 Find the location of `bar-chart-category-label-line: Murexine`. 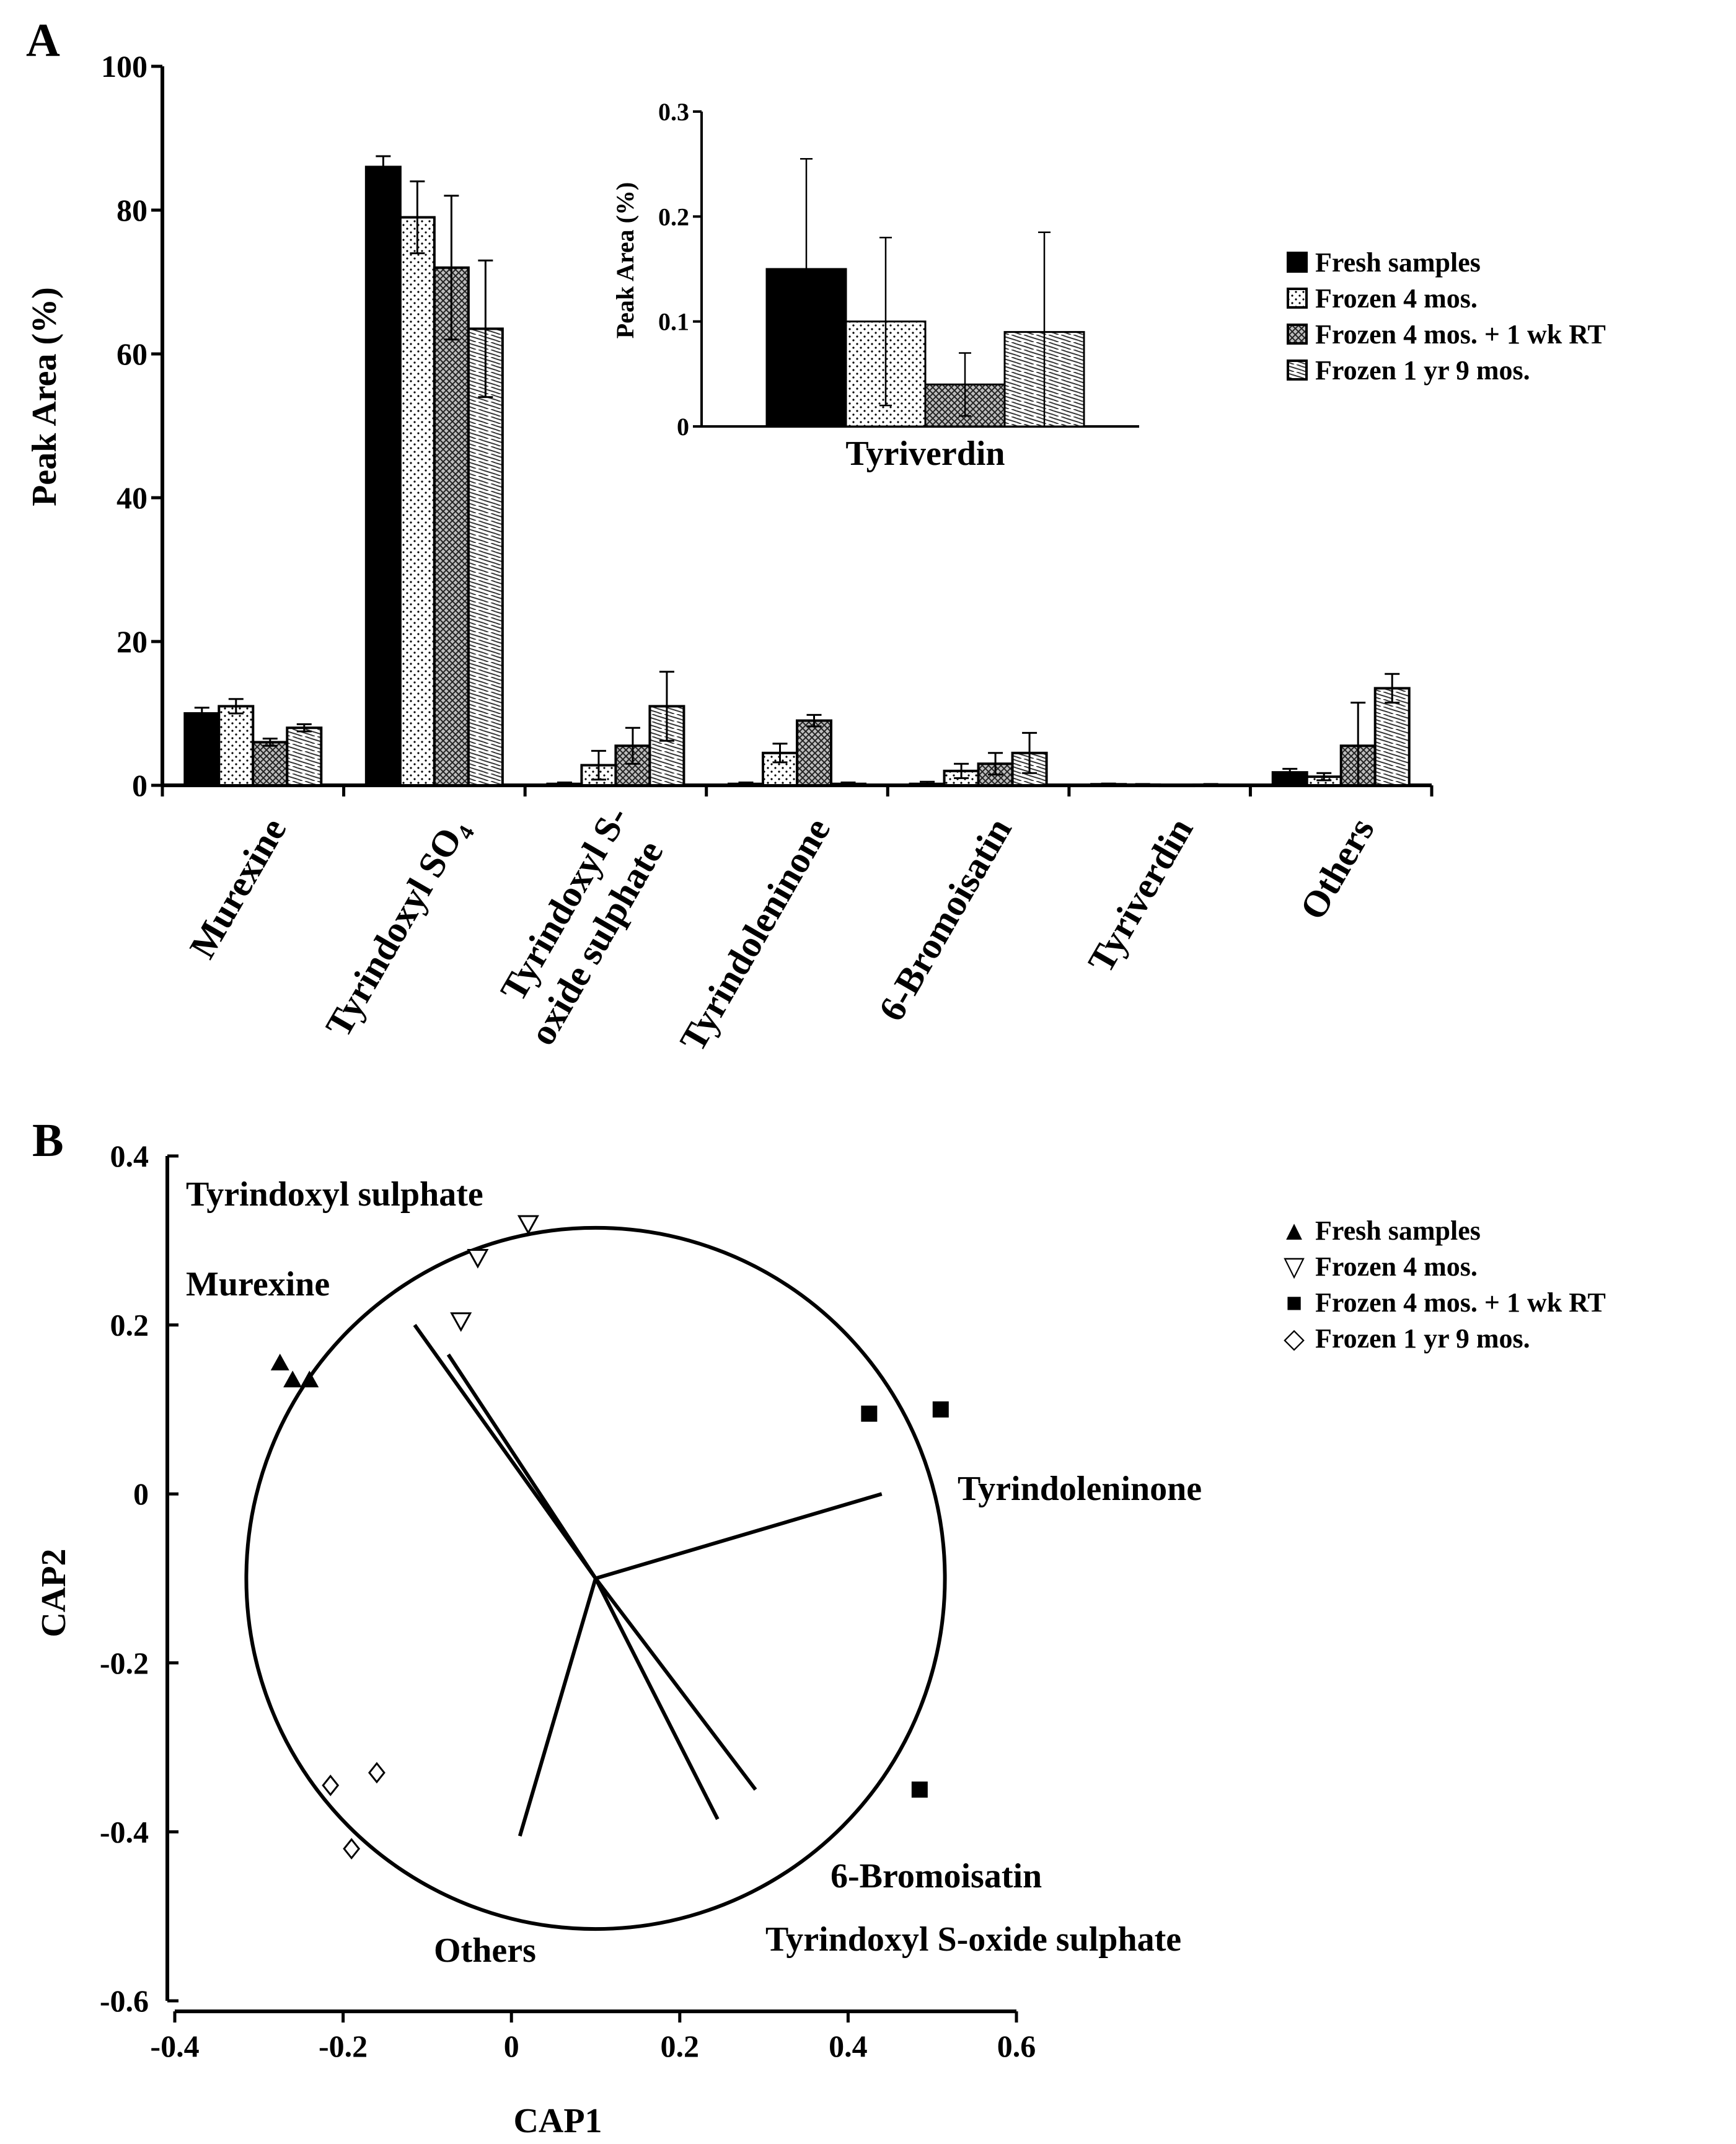

bar-chart-category-label-line: Murexine is located at coordinates (238, 888).